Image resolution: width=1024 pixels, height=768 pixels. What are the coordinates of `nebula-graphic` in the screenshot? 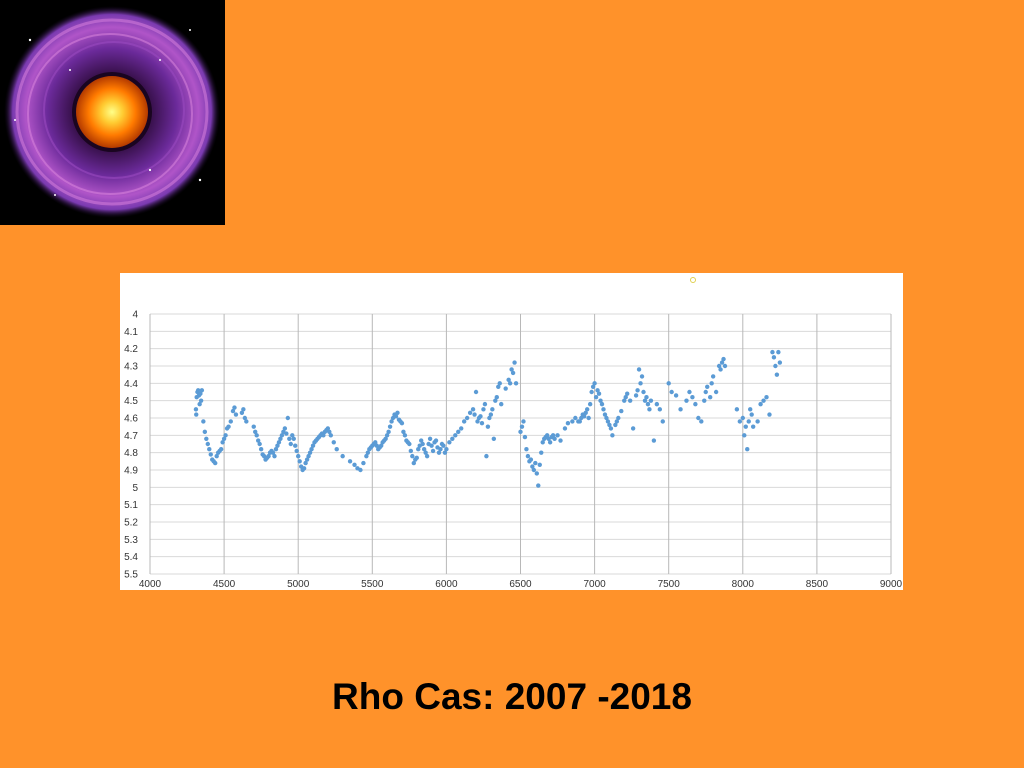 It's located at (112, 112).